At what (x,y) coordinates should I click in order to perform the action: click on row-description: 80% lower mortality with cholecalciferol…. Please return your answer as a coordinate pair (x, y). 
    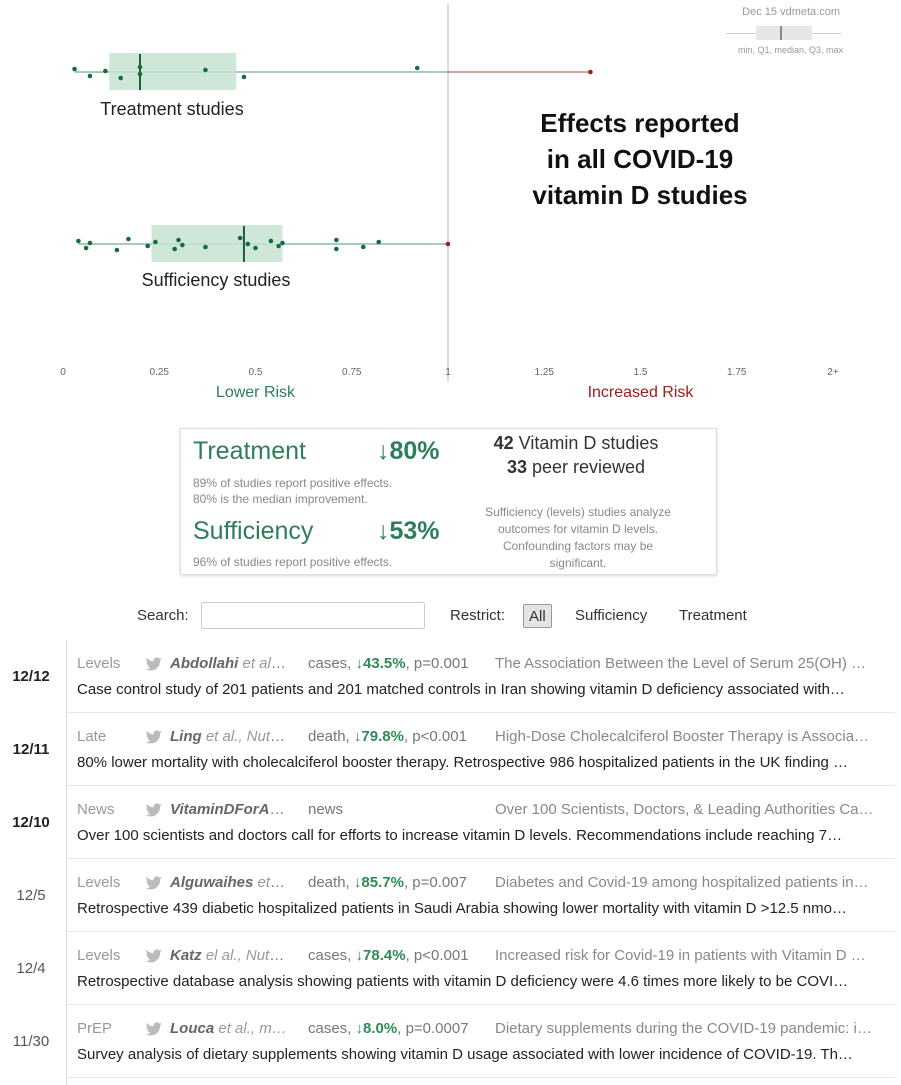
    Looking at the image, I should click on (462, 762).